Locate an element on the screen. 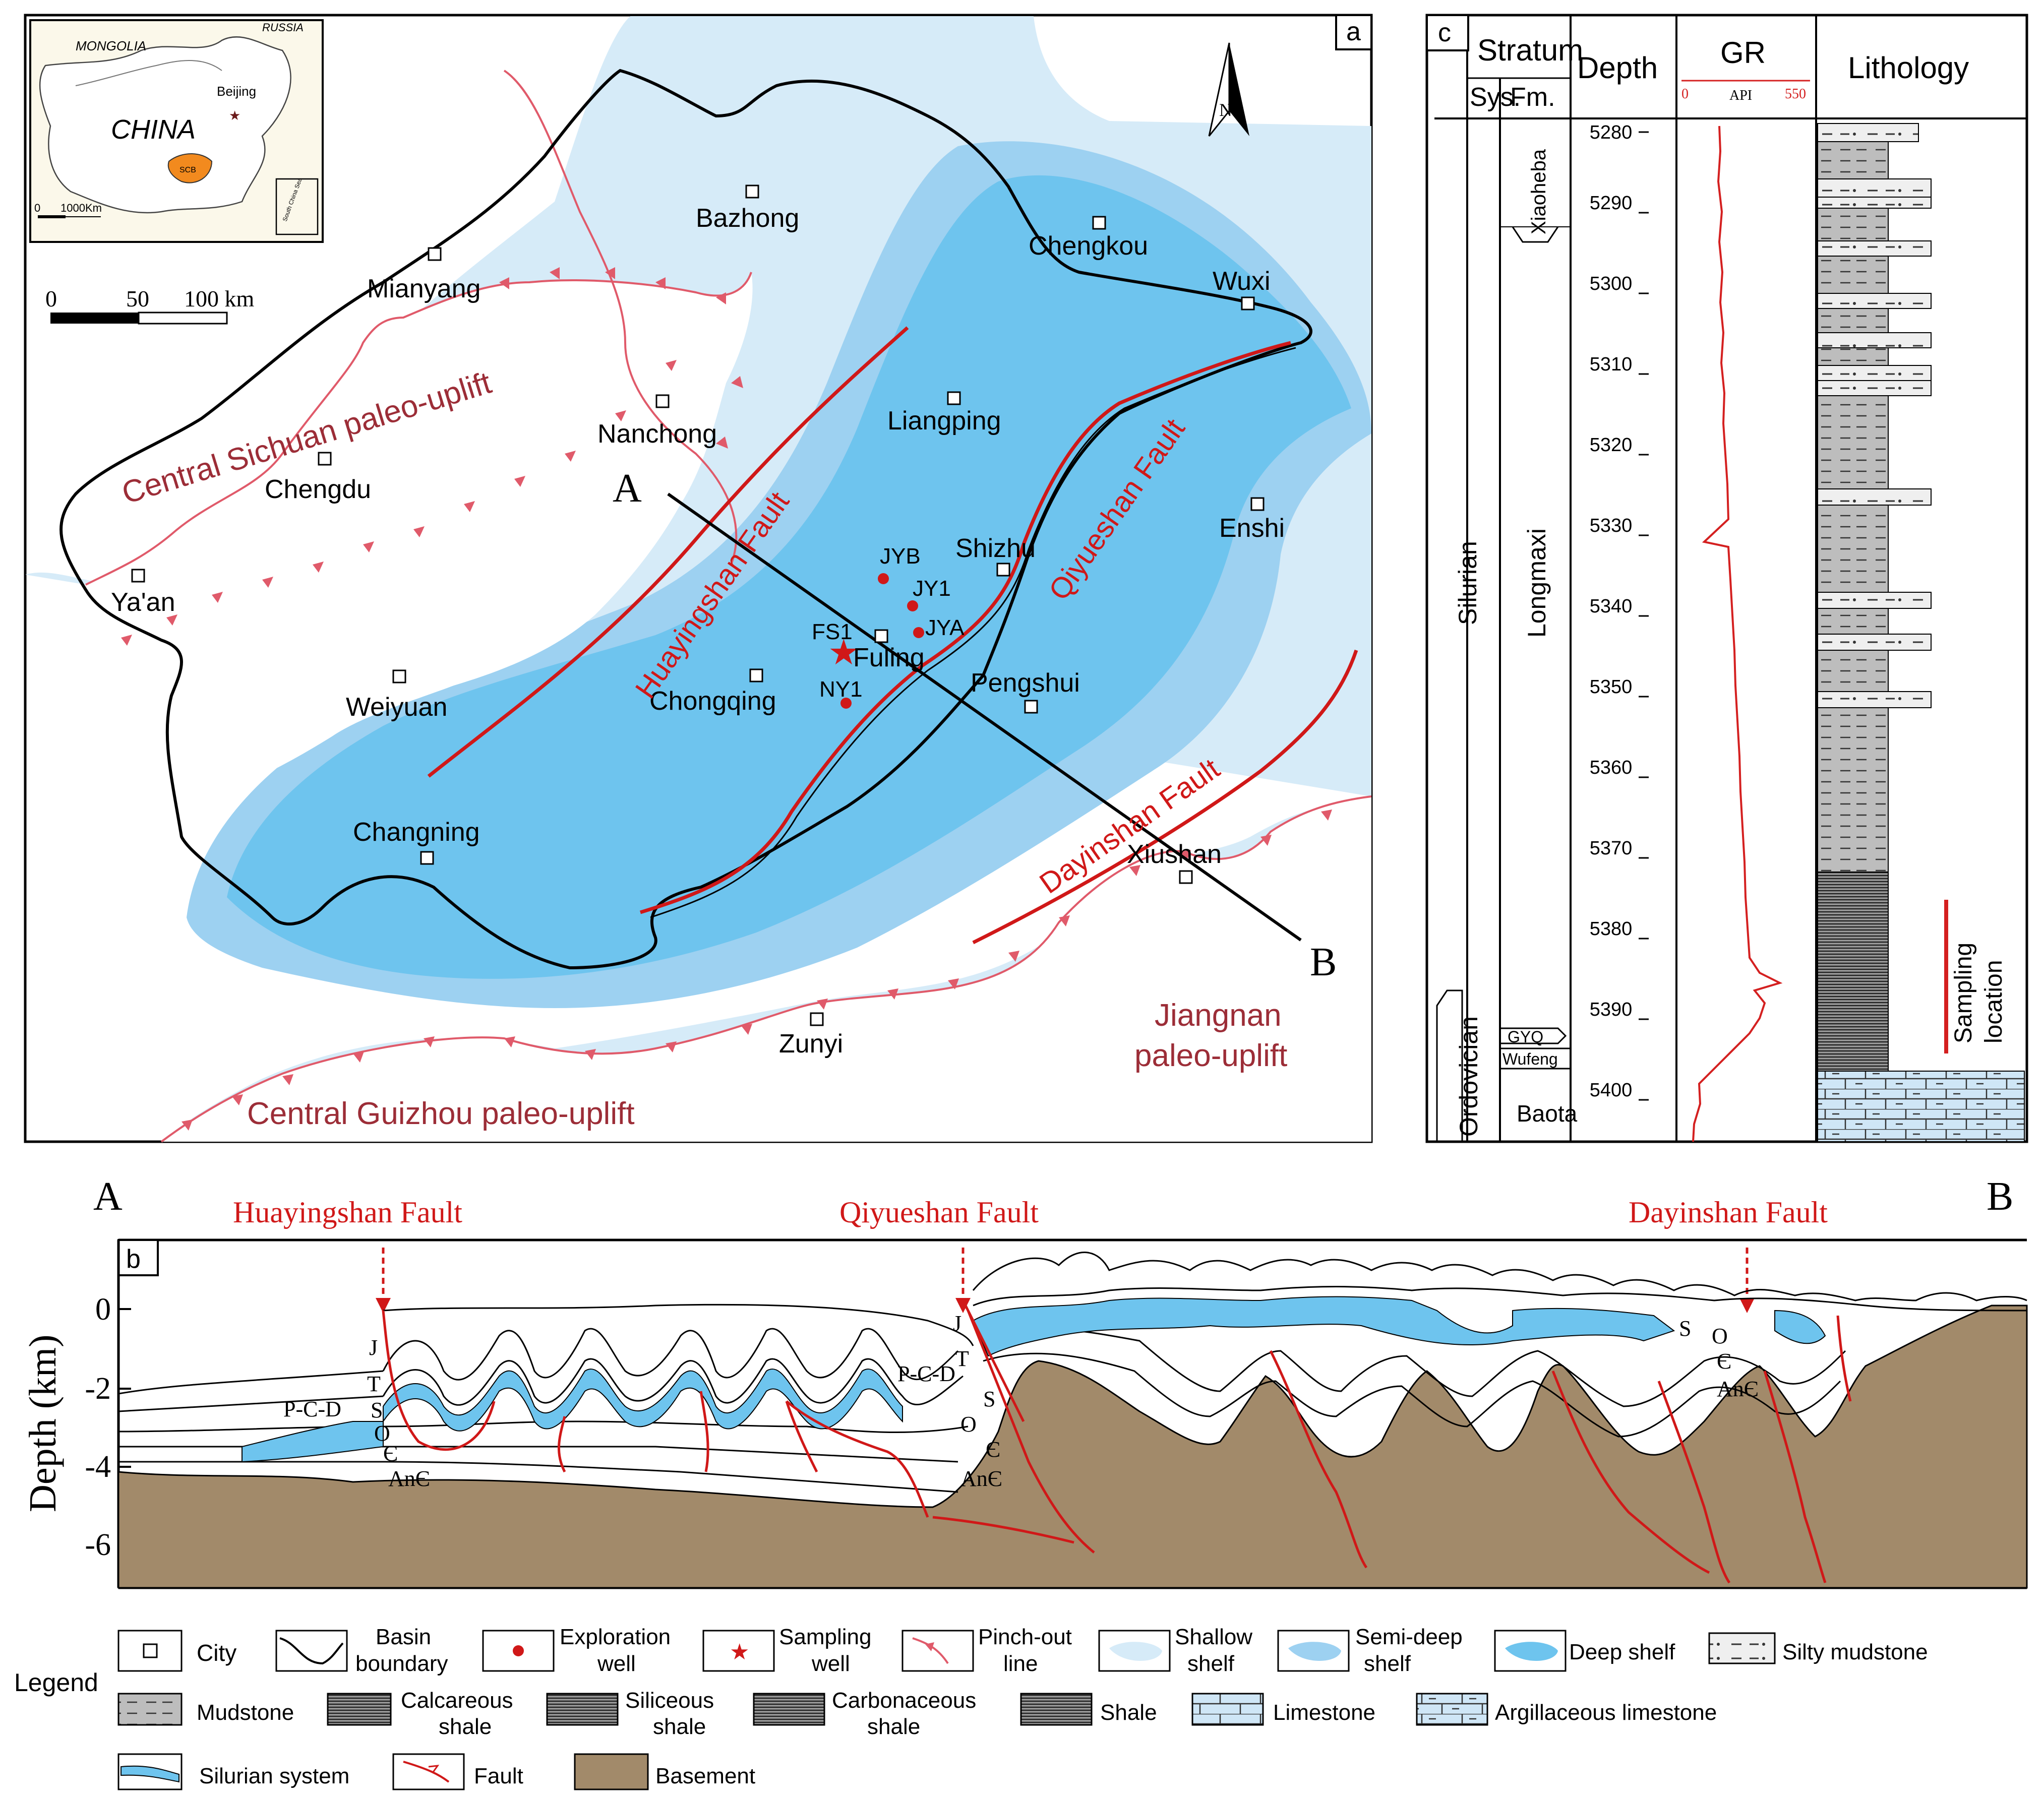 This screenshot has width=2044, height=1801. header-sys: Sys. is located at coordinates (1496, 97).